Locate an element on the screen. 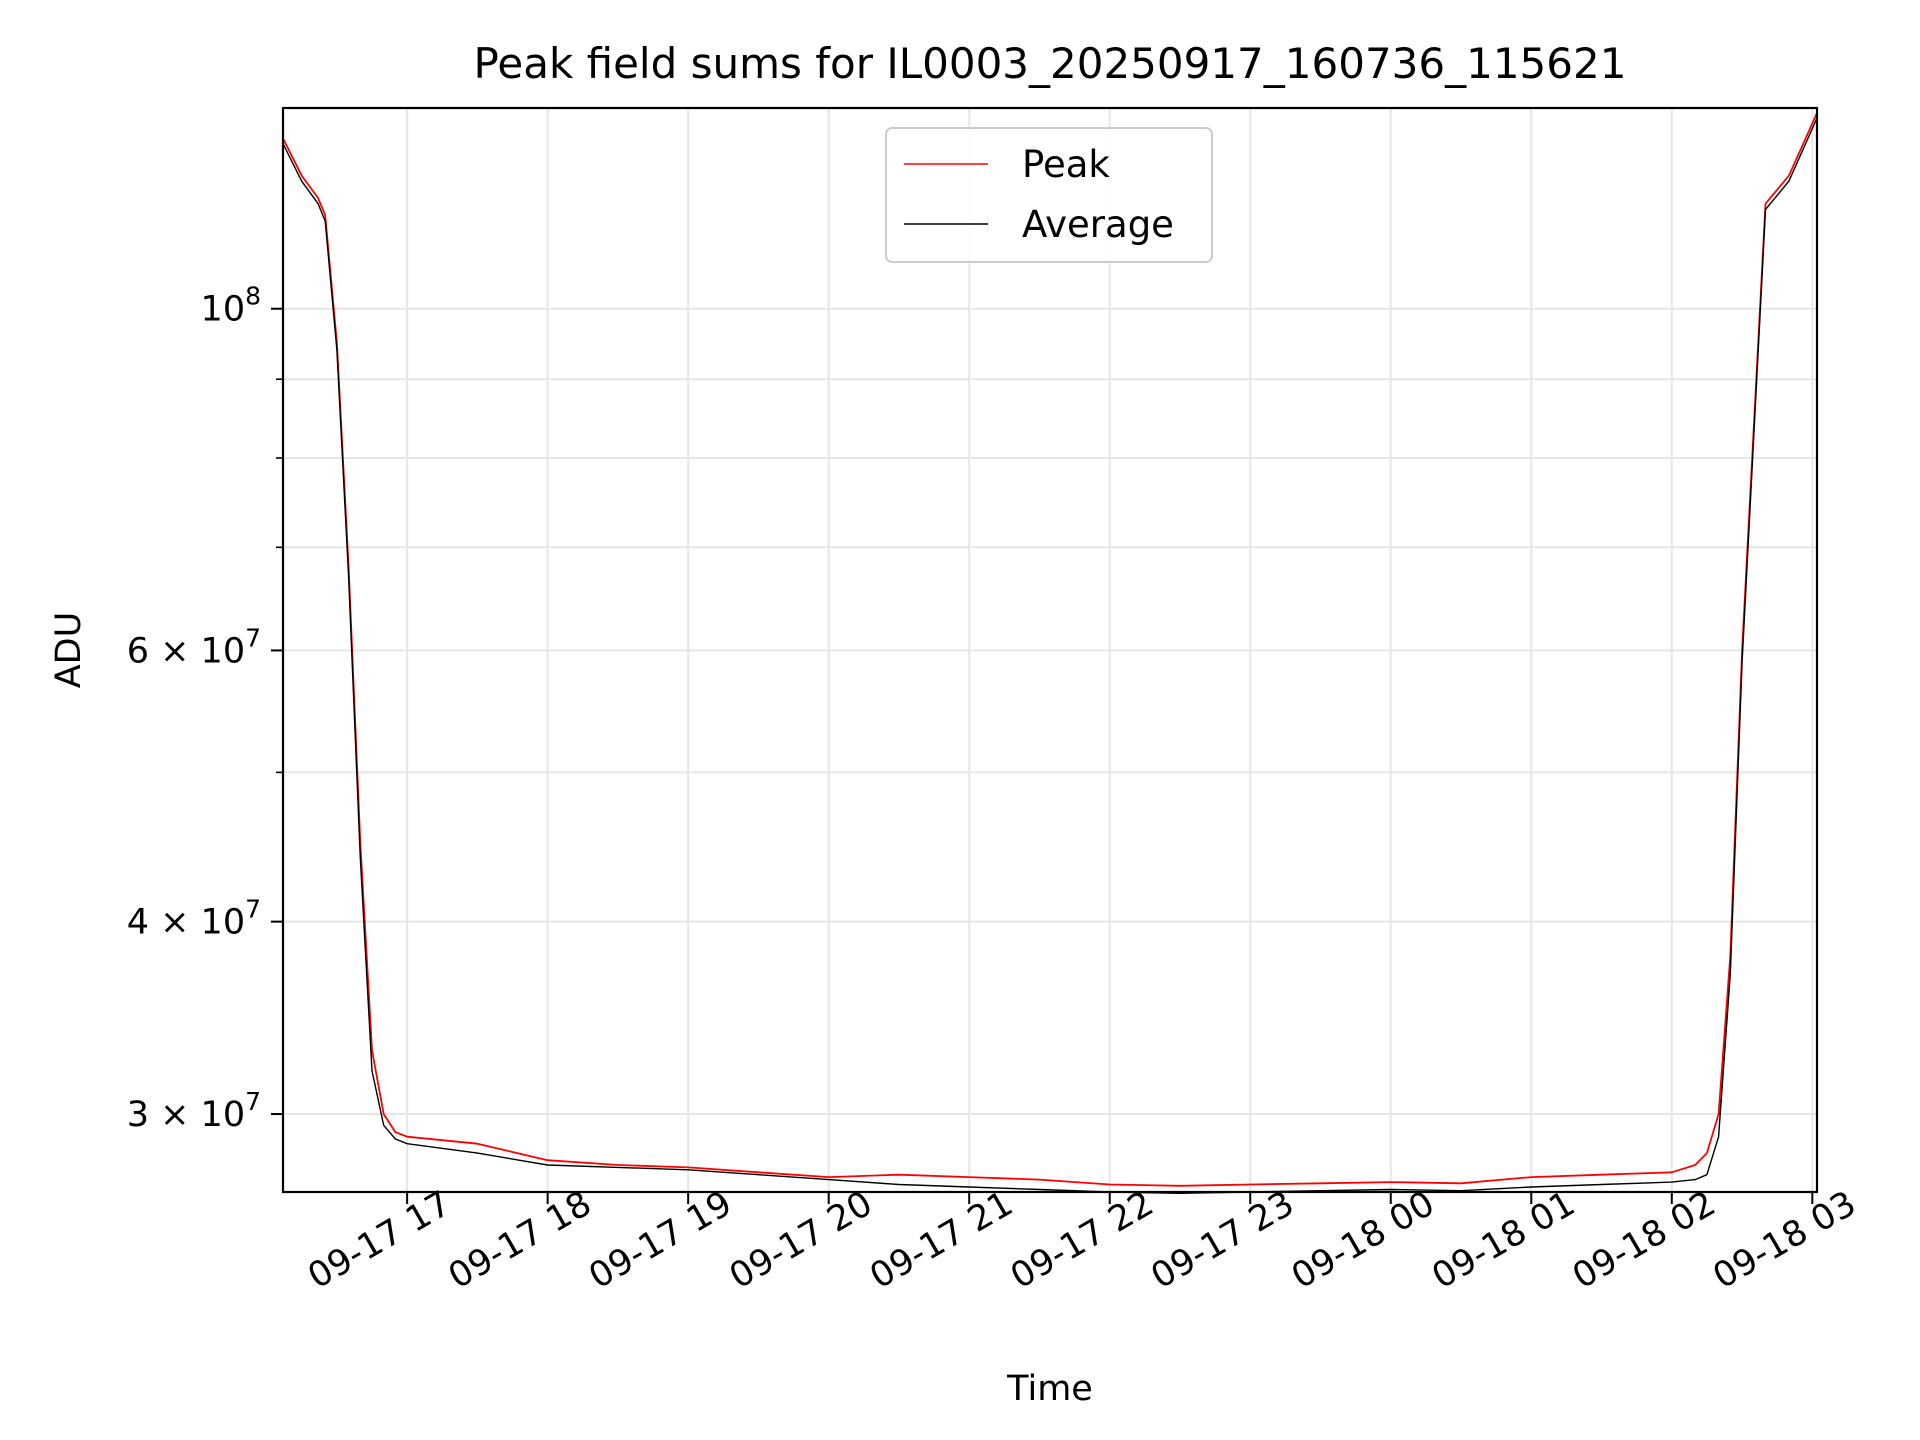 This screenshot has width=1920, height=1440. x-tick-label: 09-17 22 is located at coordinates (1082, 1240).